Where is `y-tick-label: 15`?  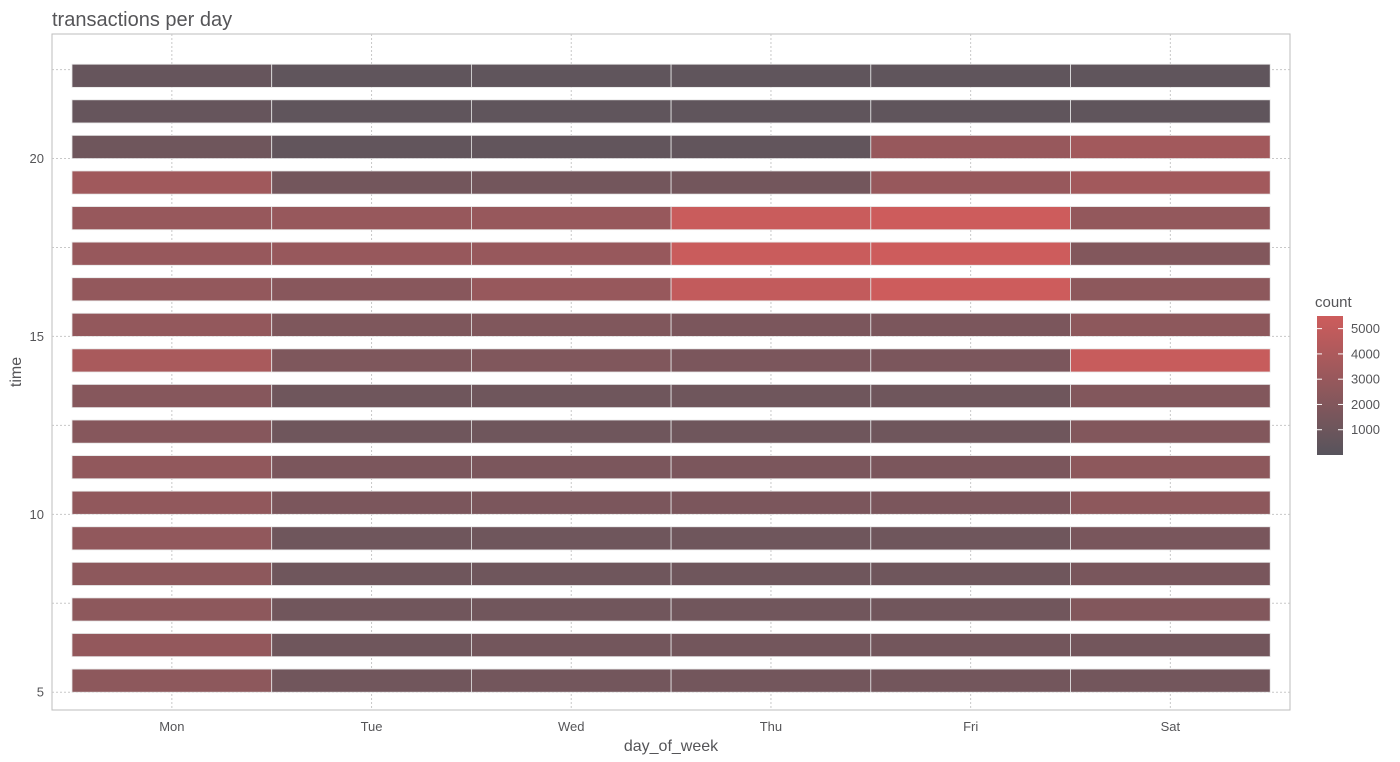
y-tick-label: 15 is located at coordinates (37, 336).